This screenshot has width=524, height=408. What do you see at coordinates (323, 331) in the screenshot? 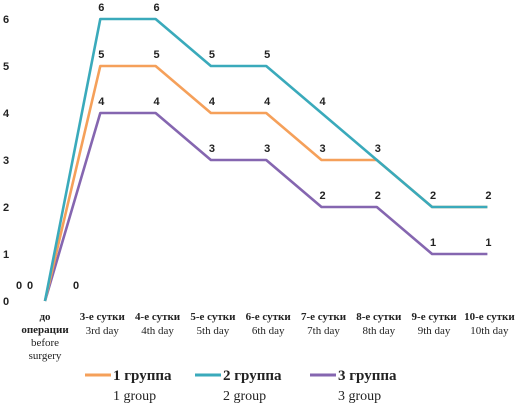
I see `x-tick-label-en: 7th day` at bounding box center [323, 331].